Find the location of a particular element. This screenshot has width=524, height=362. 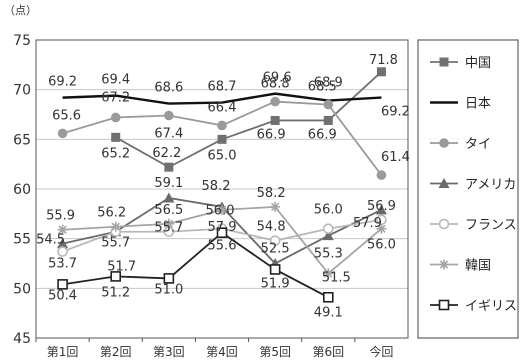

legend-item-アメリカ: アメリカ is located at coordinates (473, 185).